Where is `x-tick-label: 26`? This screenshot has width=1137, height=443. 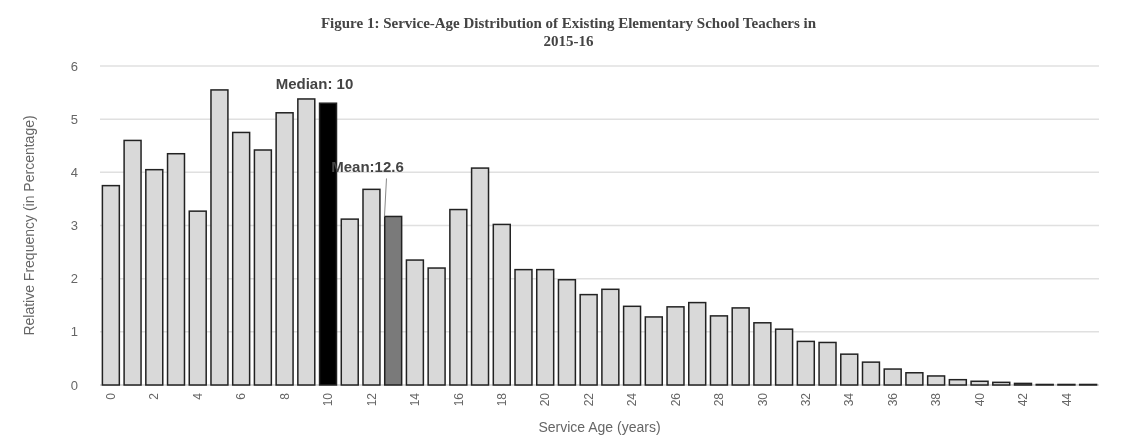 x-tick-label: 26 is located at coordinates (675, 399).